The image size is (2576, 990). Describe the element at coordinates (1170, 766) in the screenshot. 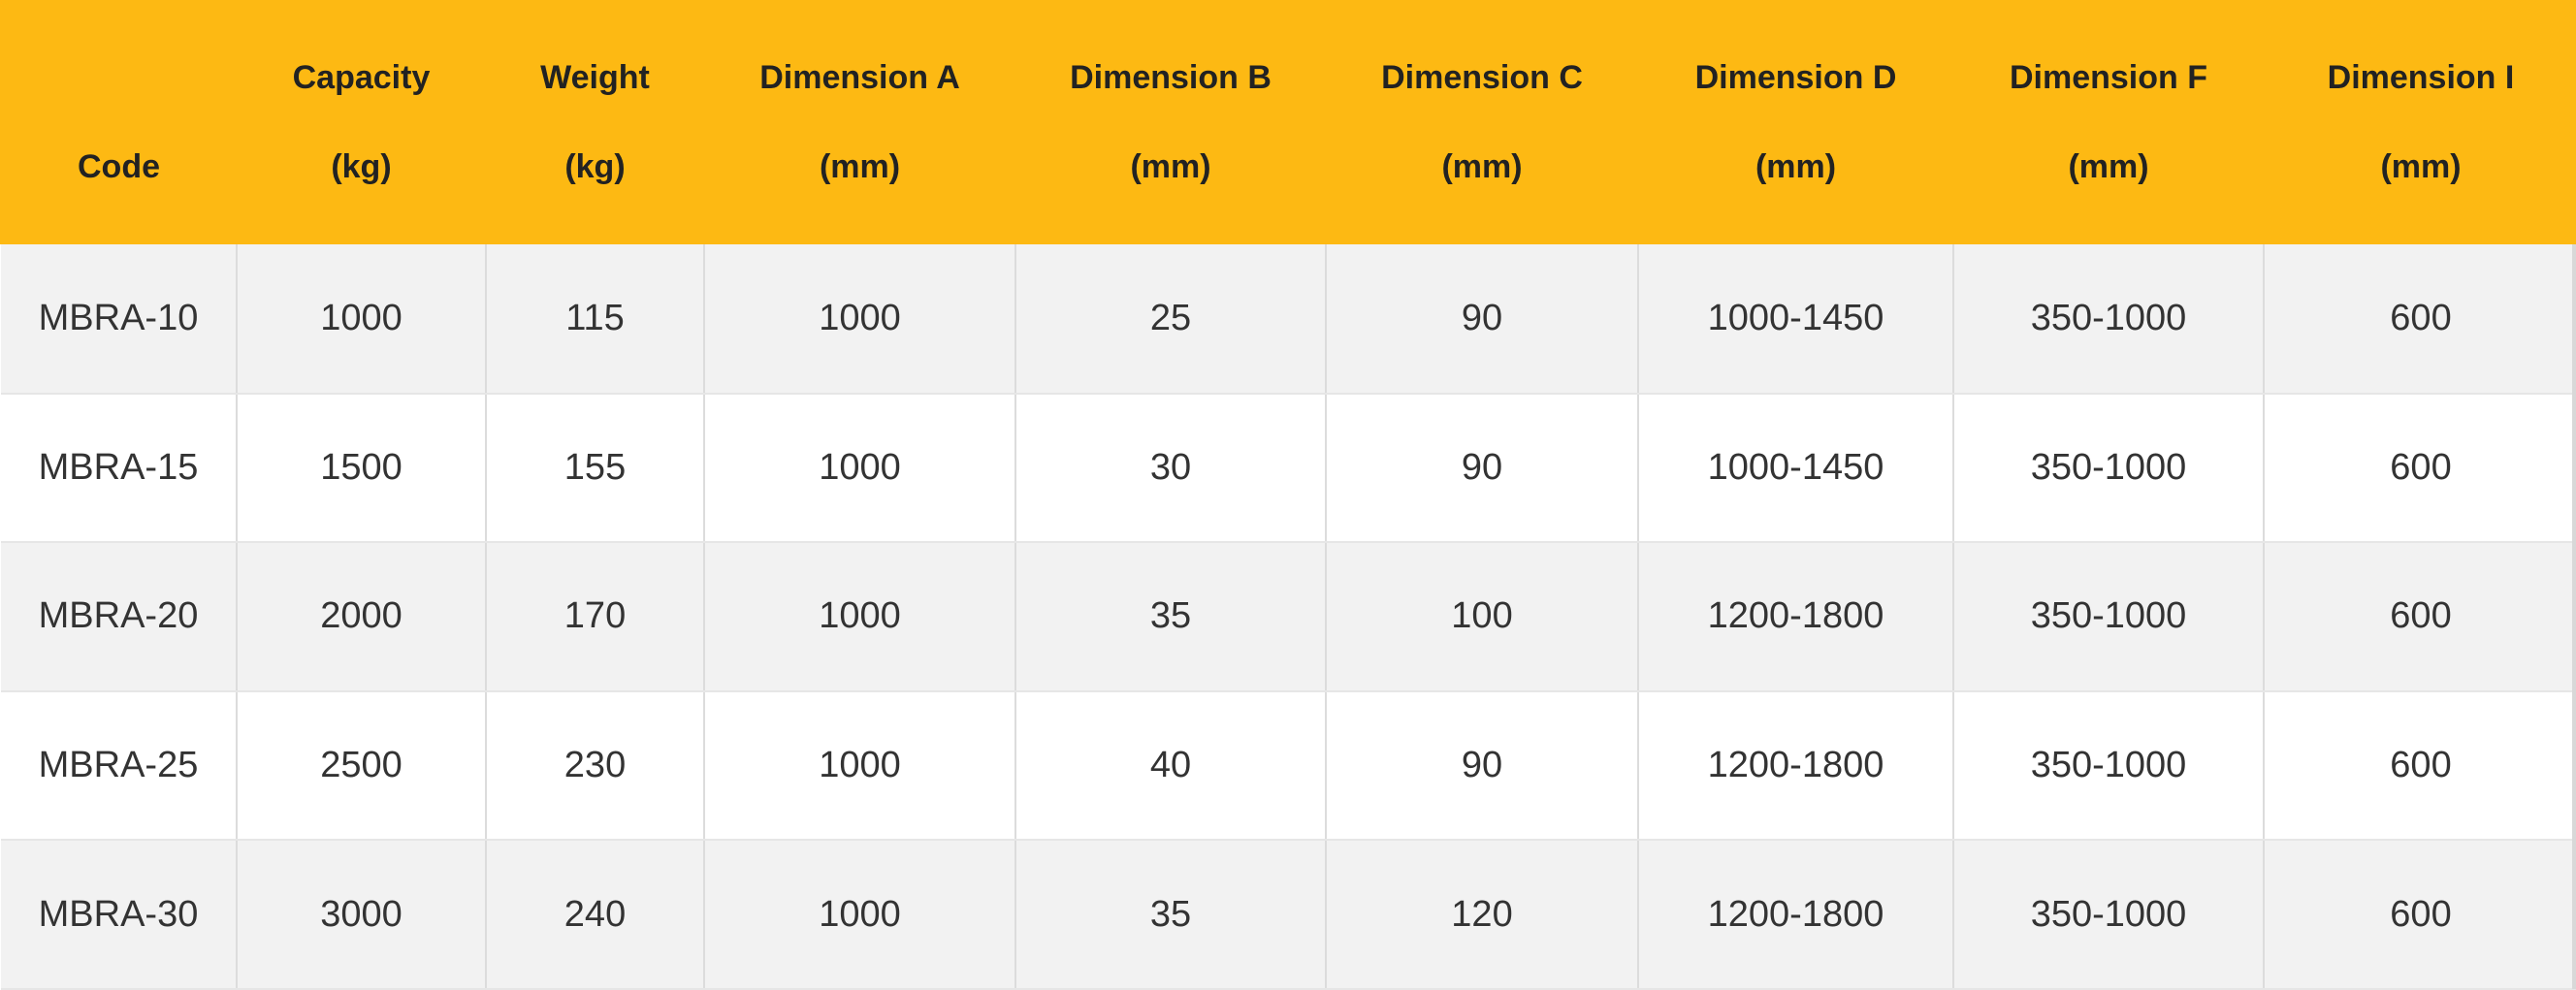

I see `table-cell: 40` at that location.